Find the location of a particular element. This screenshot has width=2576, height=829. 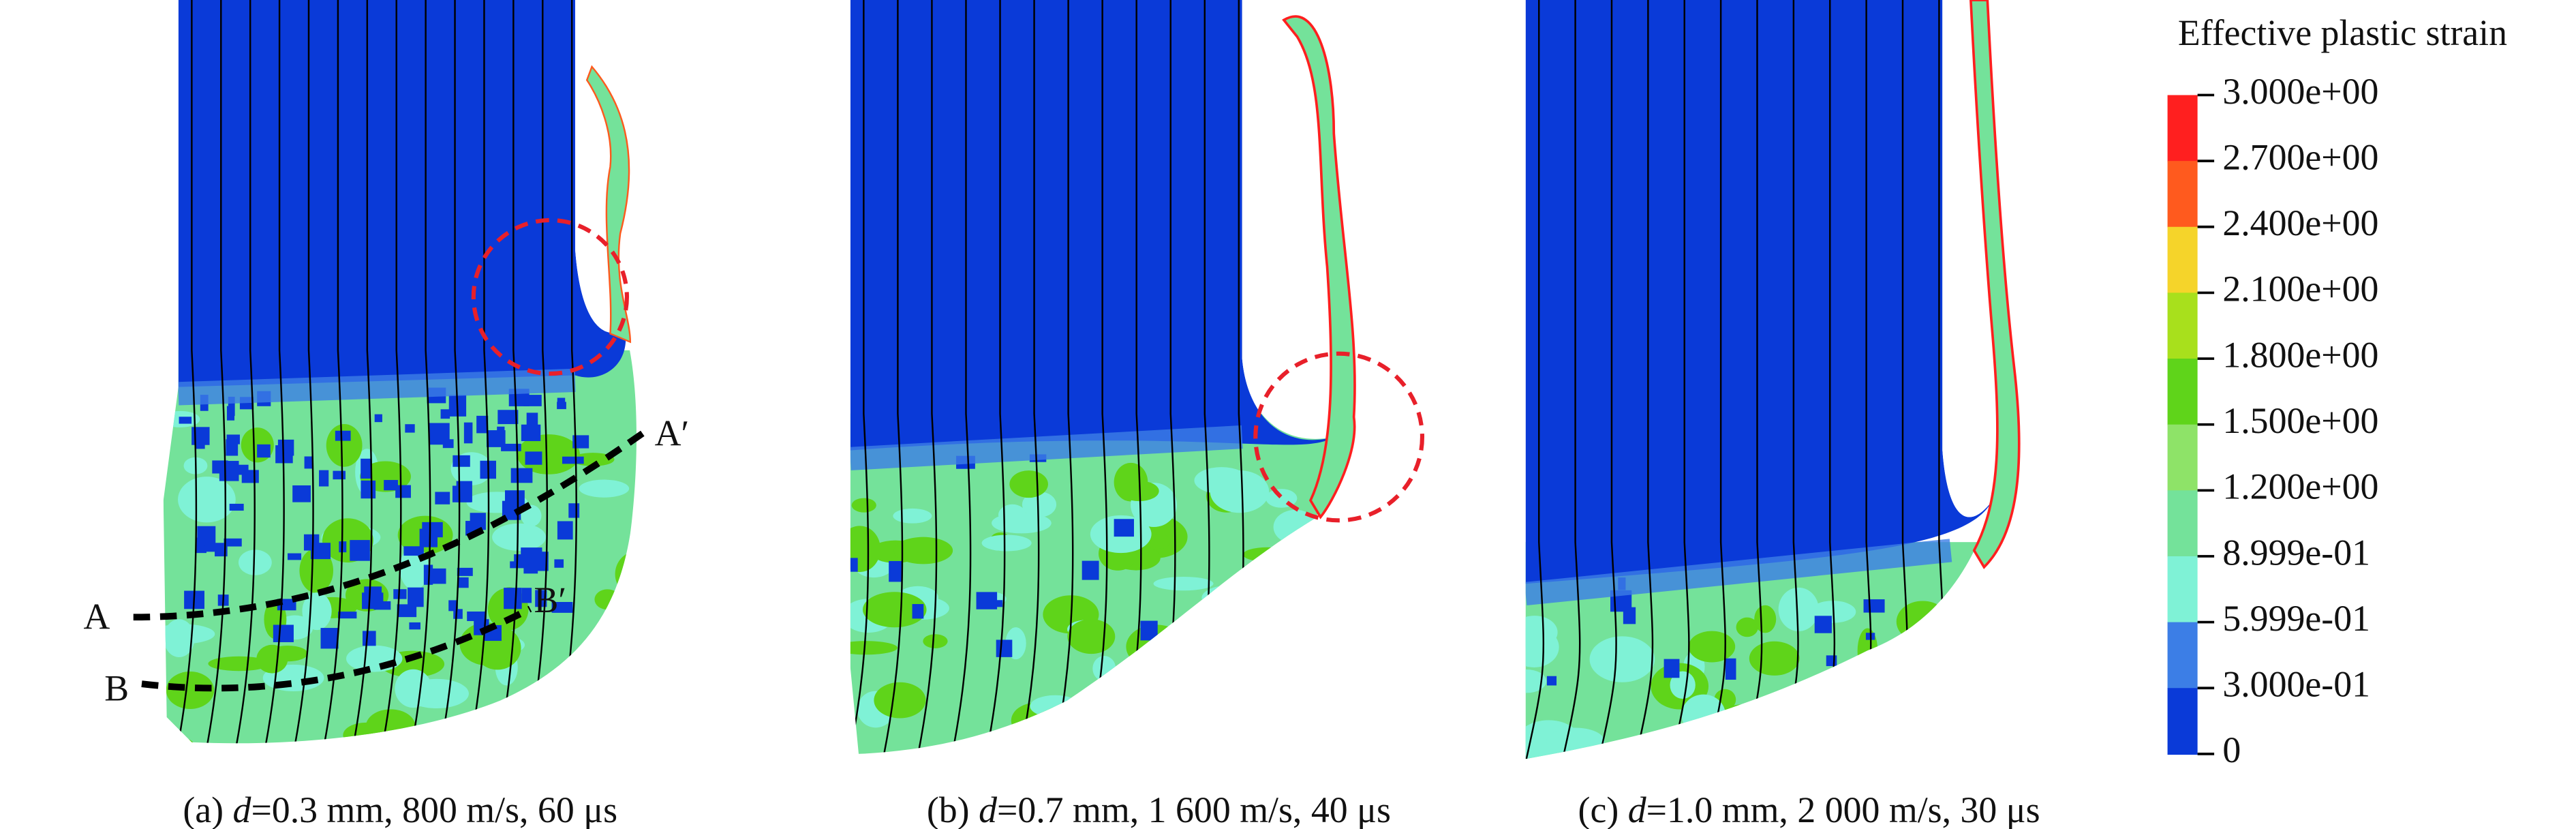

section-line is located at coordinates (391, 524).